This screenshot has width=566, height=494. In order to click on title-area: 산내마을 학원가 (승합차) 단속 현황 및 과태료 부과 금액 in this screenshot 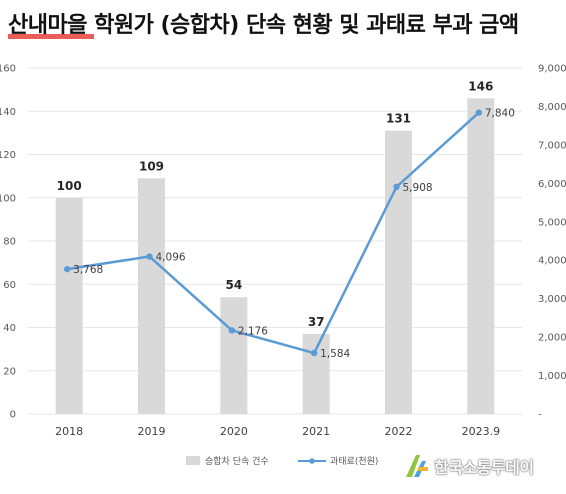, I will do `click(283, 22)`.